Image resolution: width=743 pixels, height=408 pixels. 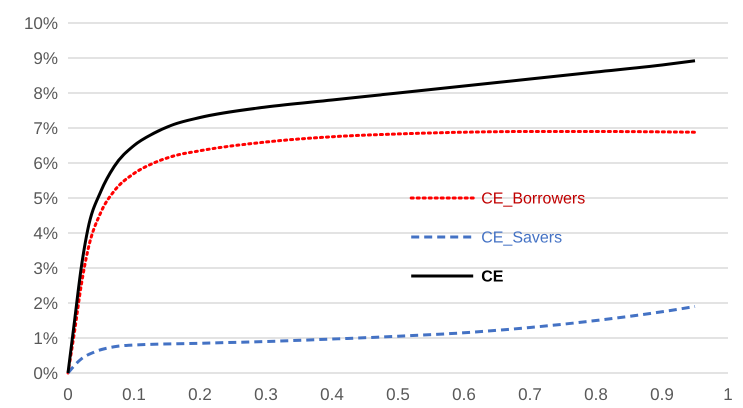 What do you see at coordinates (68, 394) in the screenshot?
I see `x-tick-label: 0` at bounding box center [68, 394].